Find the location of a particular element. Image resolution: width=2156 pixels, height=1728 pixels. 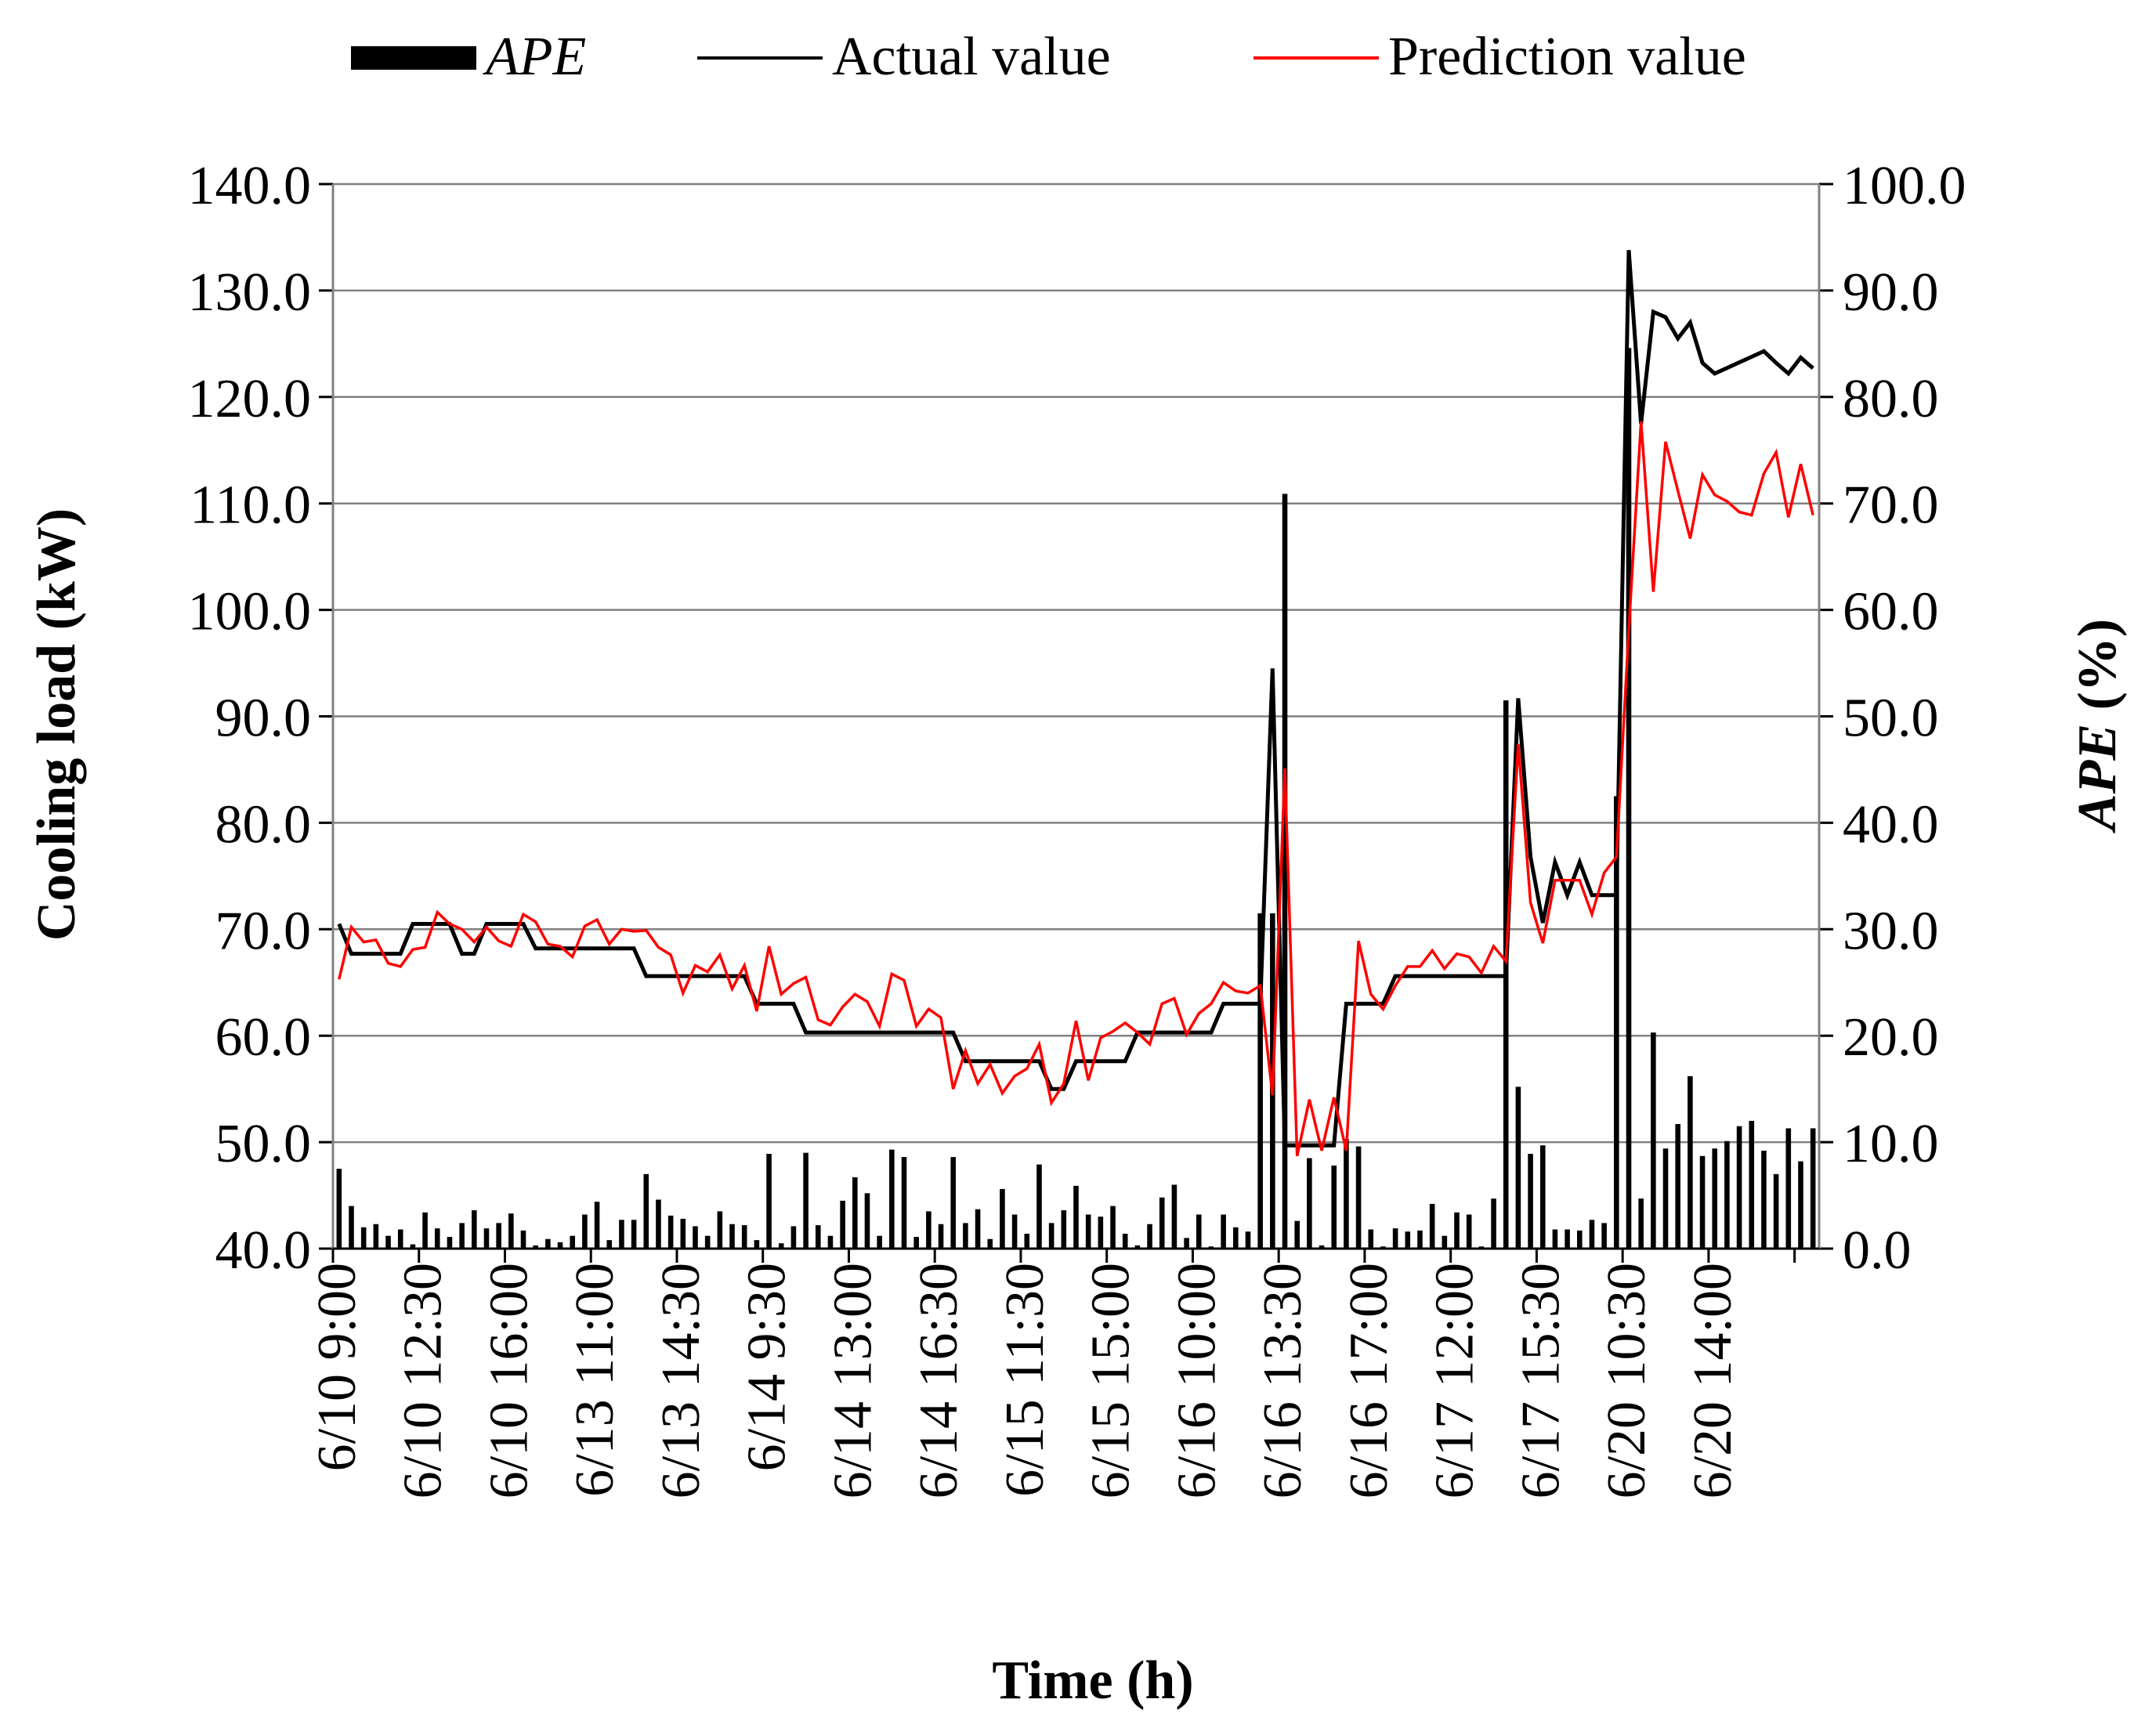

y-axis-right-title: APE (%) is located at coordinates (2097, 726).